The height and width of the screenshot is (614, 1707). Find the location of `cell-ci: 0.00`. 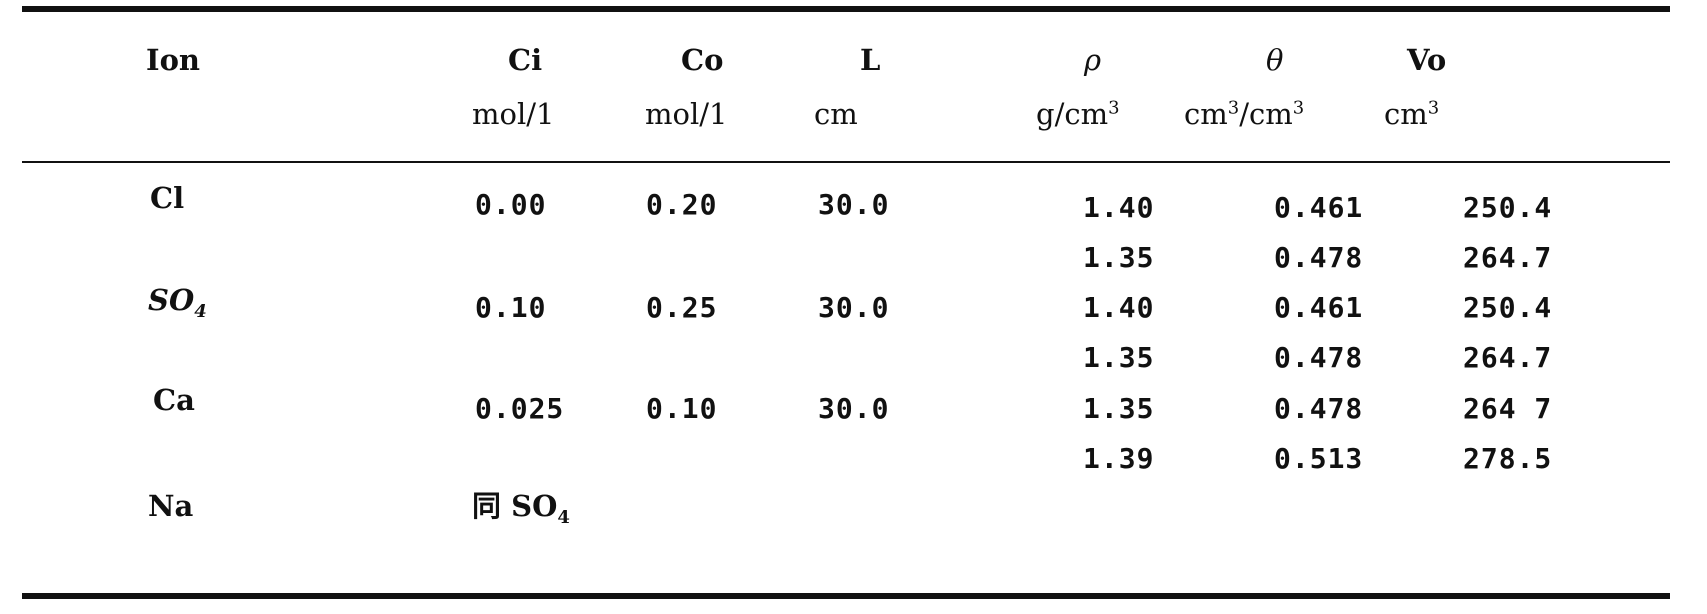

cell-ci: 0.00 is located at coordinates (511, 204).